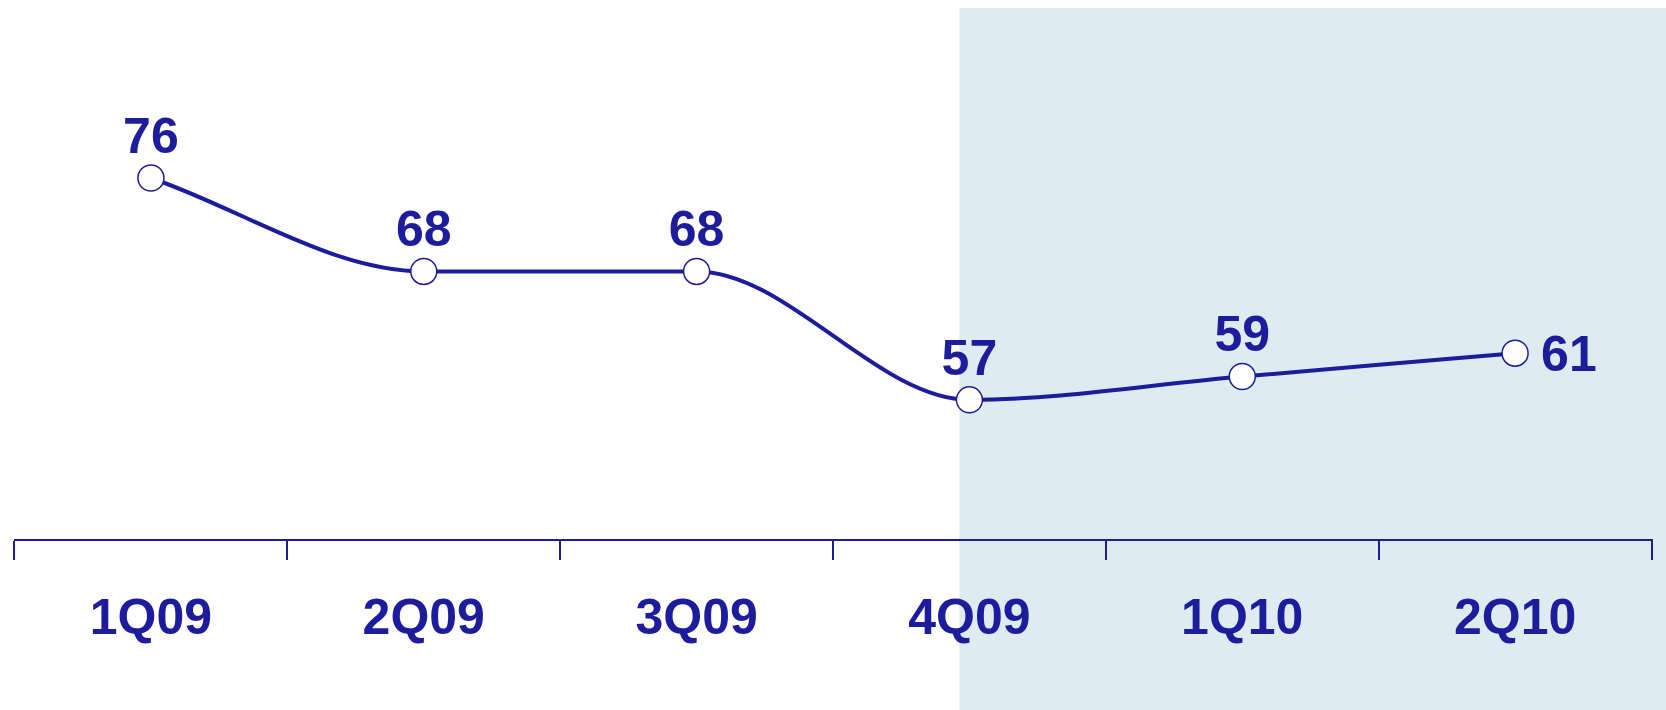  Describe the element at coordinates (1242, 334) in the screenshot. I see `data-label: 59` at that location.